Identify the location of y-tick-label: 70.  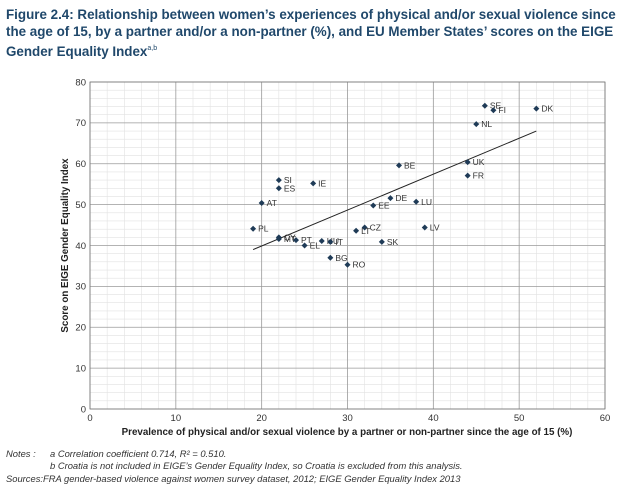
(80, 123).